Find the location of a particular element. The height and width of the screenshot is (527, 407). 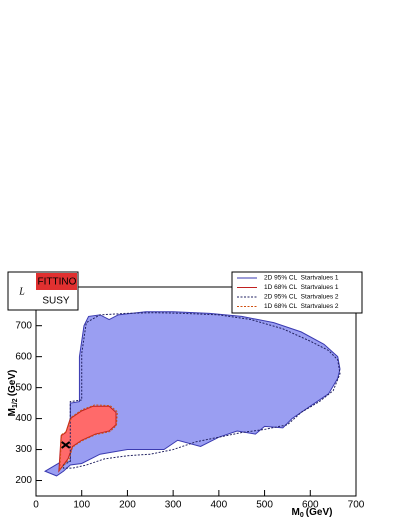

logo-red is located at coordinates (56, 281).